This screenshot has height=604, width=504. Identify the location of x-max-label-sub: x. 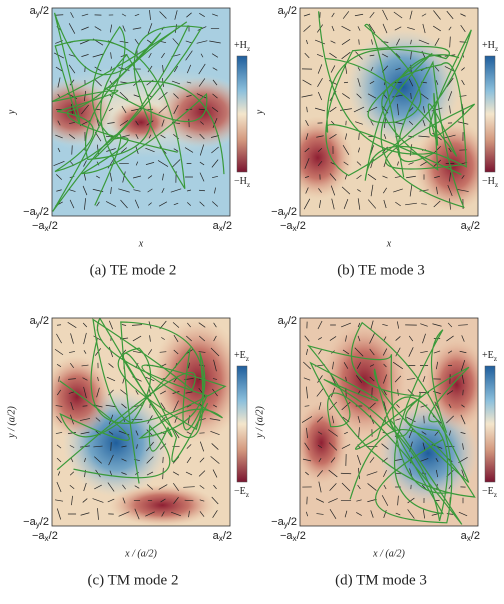
(469, 228).